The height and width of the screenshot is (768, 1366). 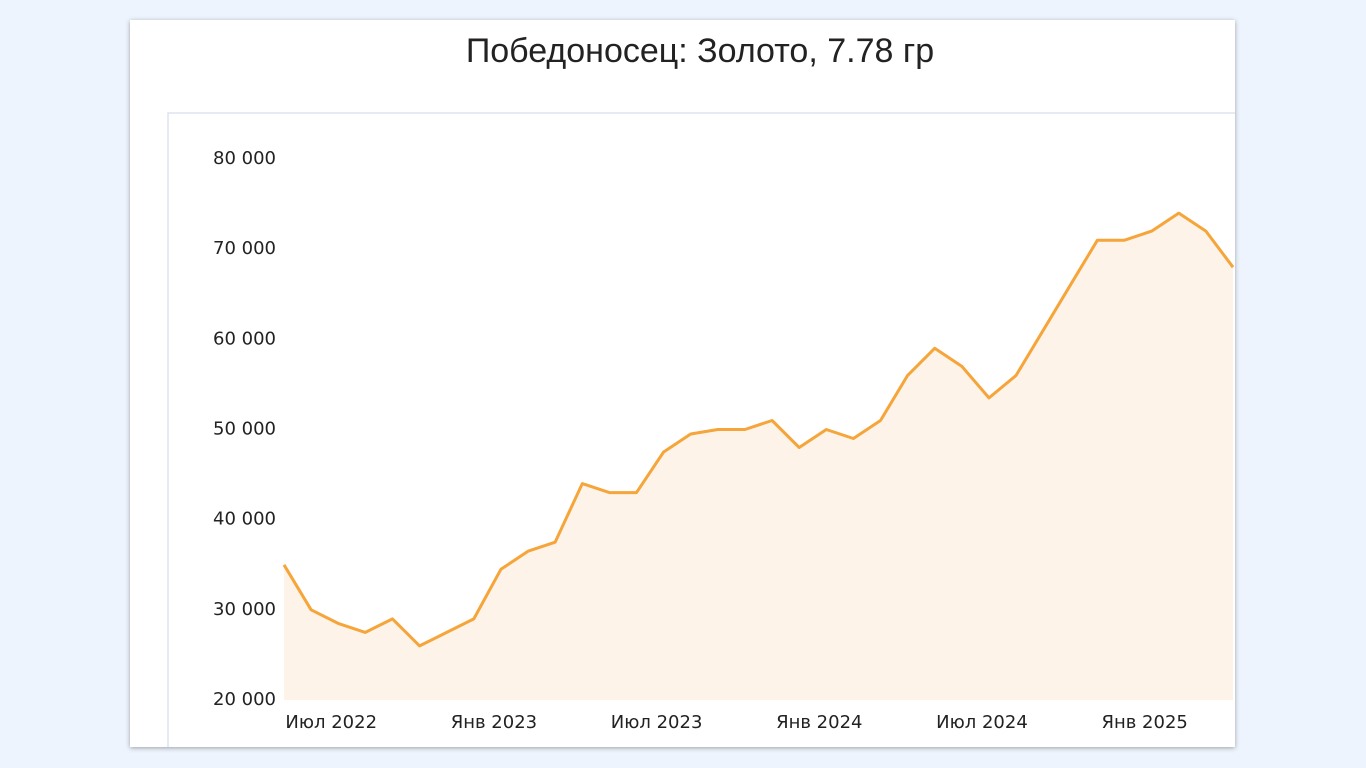 What do you see at coordinates (244, 248) in the screenshot?
I see `y-tick-label: 70 000` at bounding box center [244, 248].